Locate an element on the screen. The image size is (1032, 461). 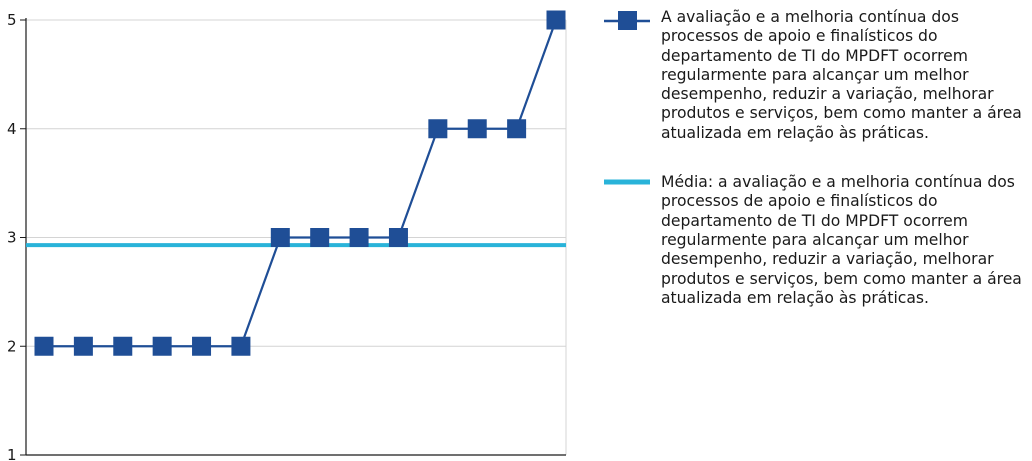
y-tick-label-2: 2 is located at coordinates (12, 346).